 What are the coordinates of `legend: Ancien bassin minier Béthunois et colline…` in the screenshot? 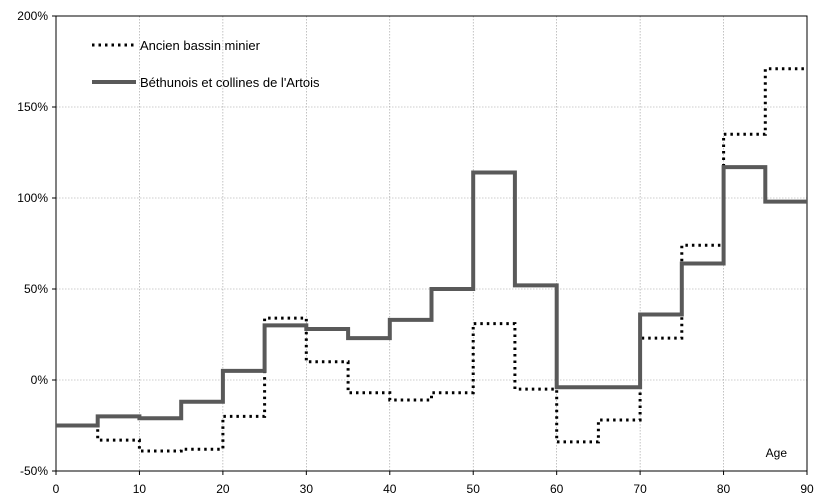 It's located at (206, 64).